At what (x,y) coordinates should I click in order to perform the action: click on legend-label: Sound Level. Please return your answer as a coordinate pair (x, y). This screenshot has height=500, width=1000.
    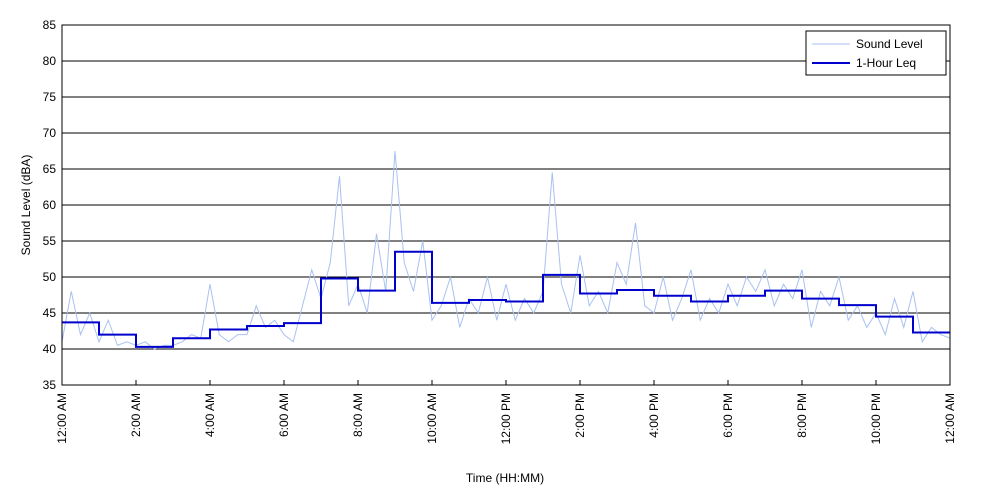
    Looking at the image, I should click on (889, 44).